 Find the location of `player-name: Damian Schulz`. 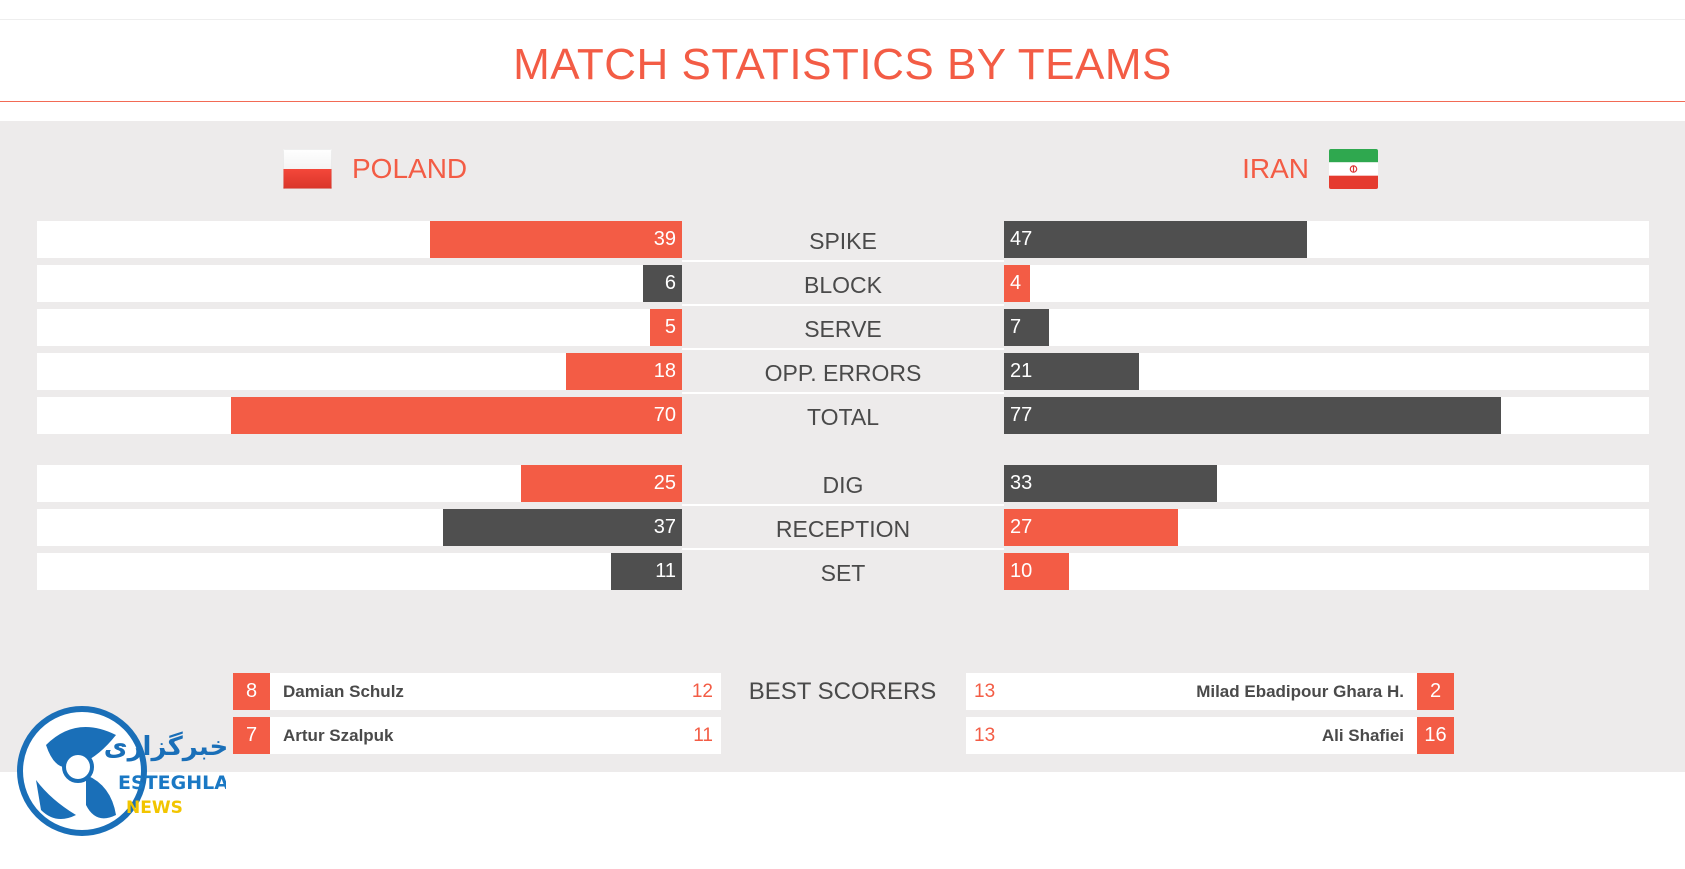

player-name: Damian Schulz is located at coordinates (343, 691).